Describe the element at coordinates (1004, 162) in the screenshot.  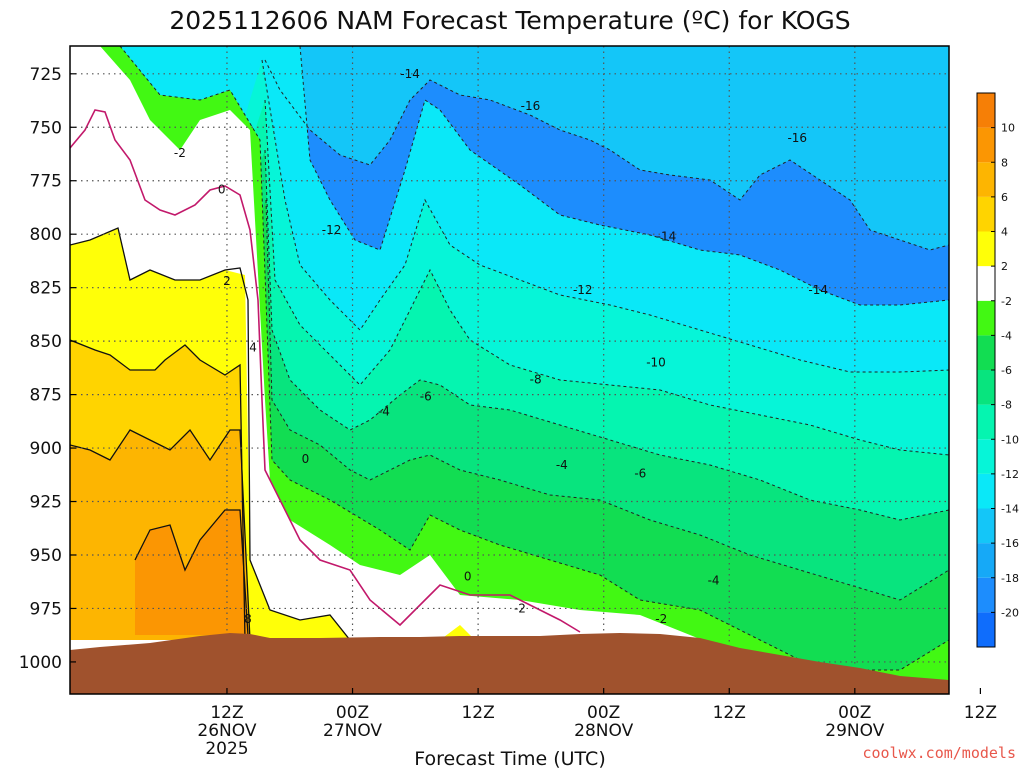
I see `colorbar-label: 8` at that location.